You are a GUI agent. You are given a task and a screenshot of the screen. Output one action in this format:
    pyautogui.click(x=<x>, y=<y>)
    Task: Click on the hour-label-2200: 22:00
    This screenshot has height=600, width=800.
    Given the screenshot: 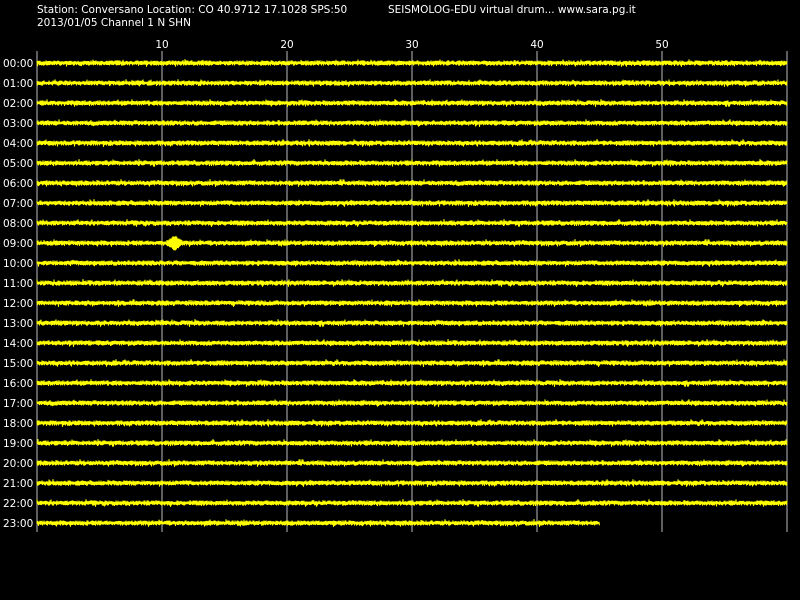 What is the action you would take?
    pyautogui.click(x=18, y=504)
    